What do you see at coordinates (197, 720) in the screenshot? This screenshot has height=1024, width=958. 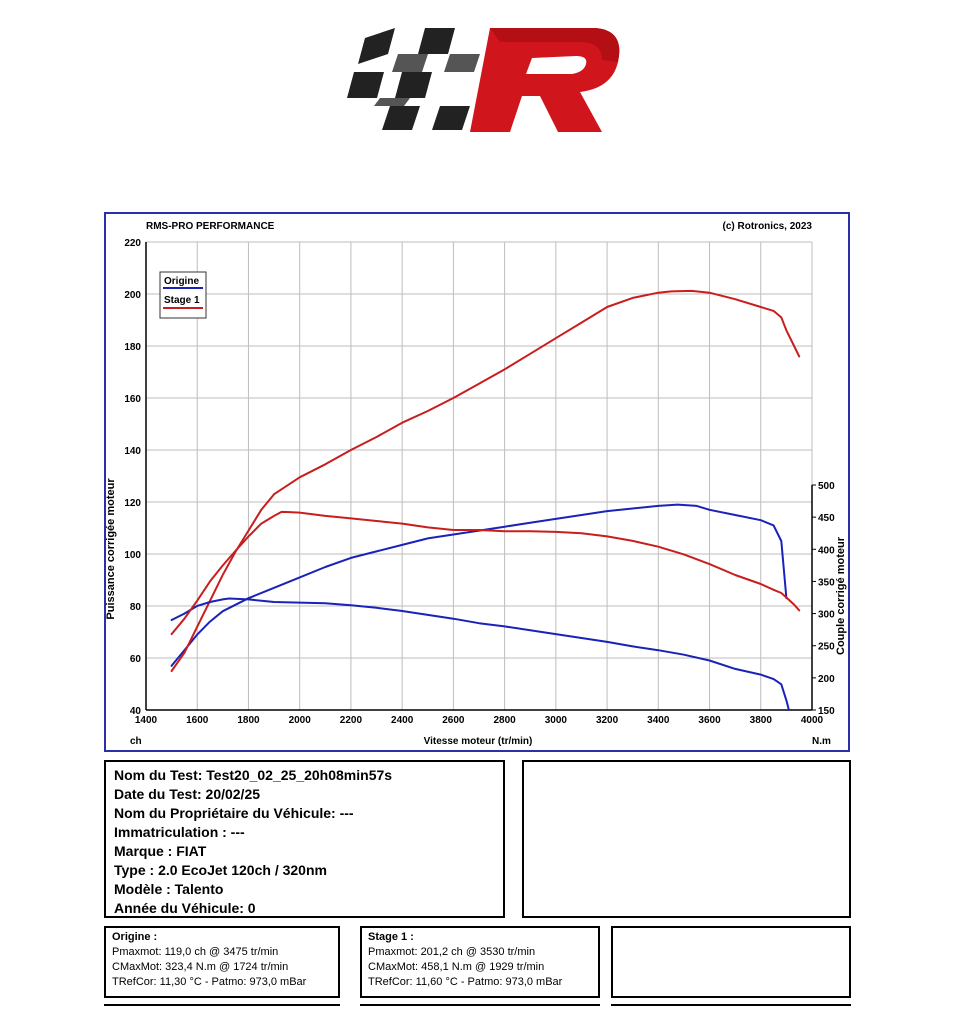 I see `x-tick-label: 1600` at bounding box center [197, 720].